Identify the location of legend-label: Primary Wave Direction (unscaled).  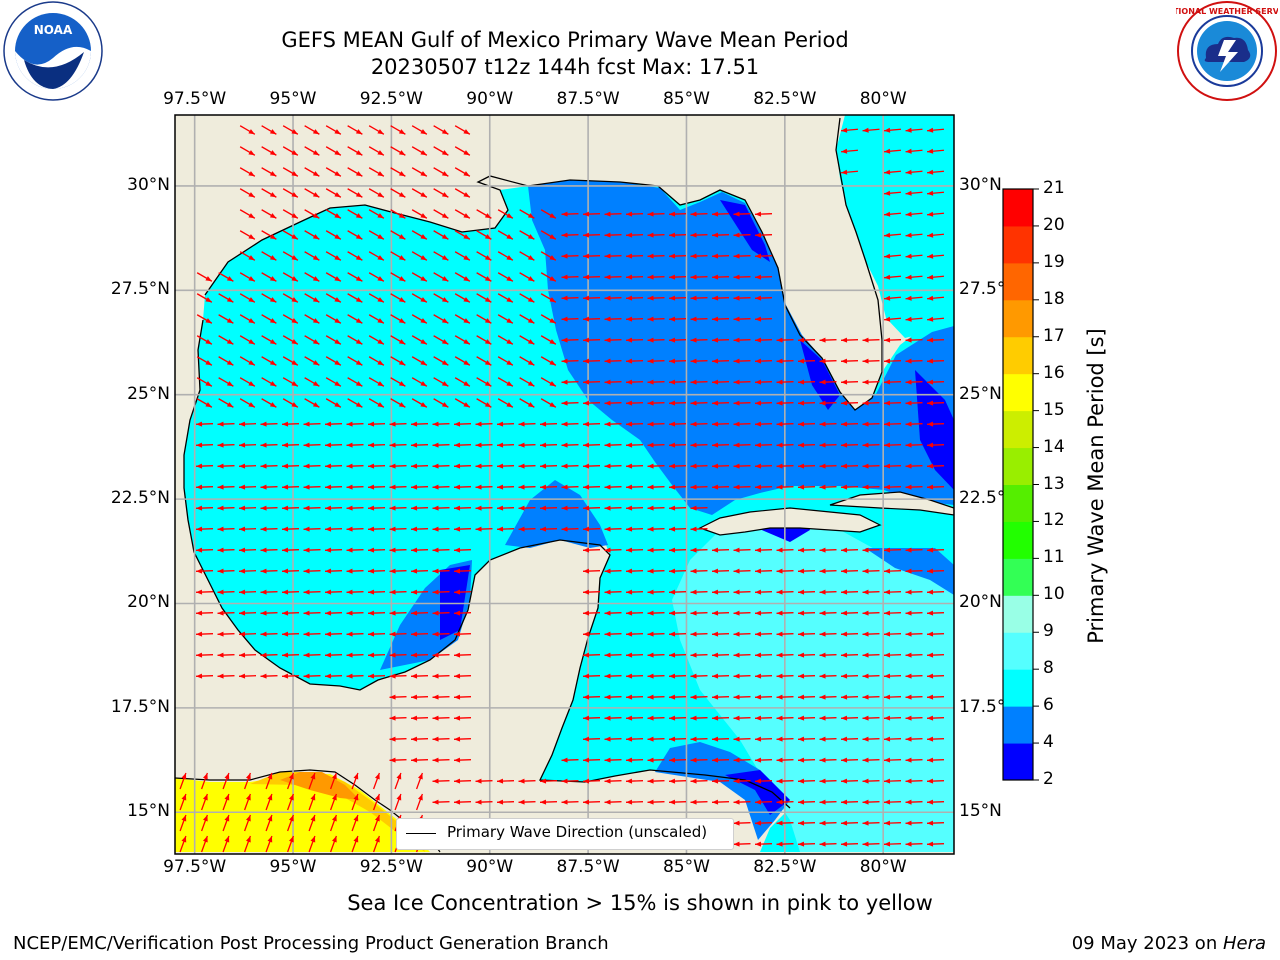
(577, 832).